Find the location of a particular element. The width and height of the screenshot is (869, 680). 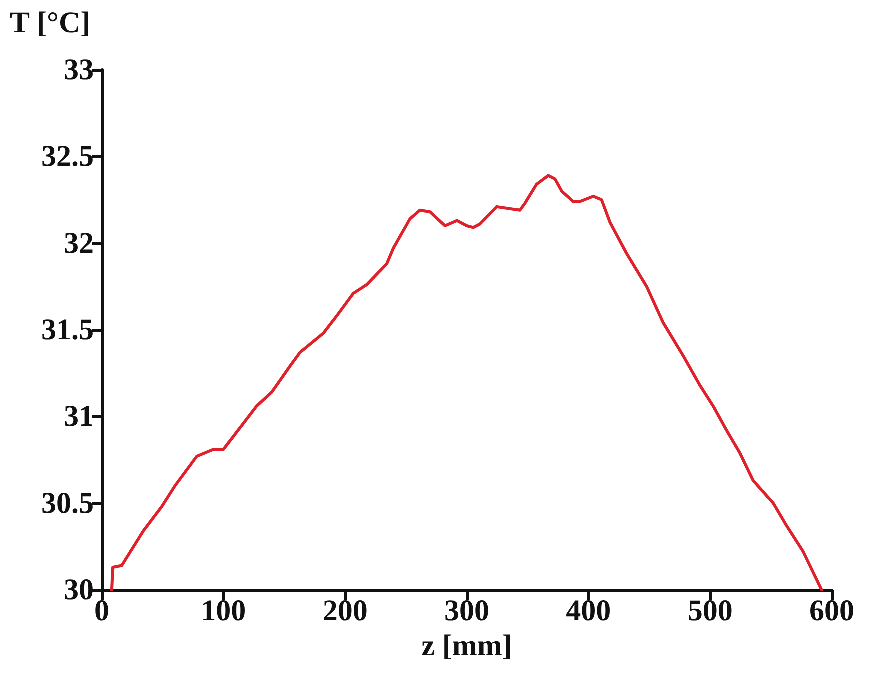

y-tick-label: 30.5 is located at coordinates (68, 503).